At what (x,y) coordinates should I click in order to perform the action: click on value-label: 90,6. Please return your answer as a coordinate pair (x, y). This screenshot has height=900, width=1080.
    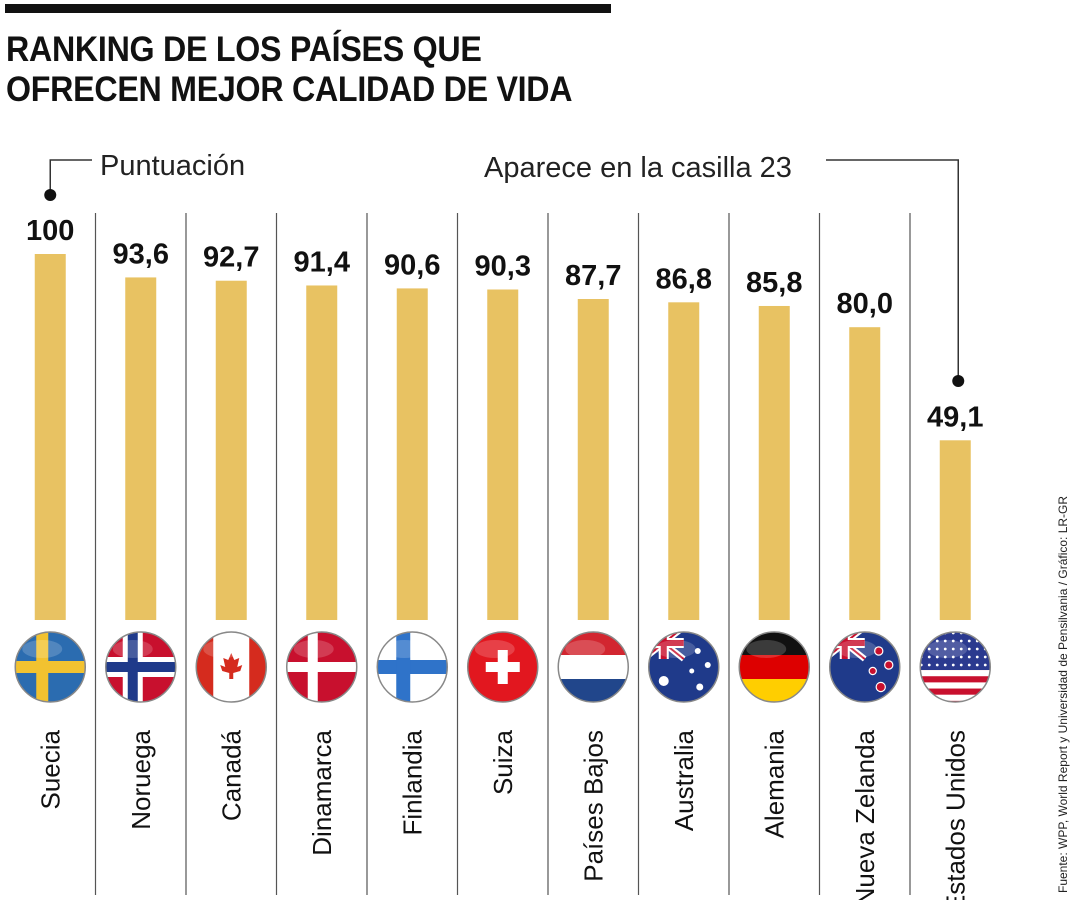
    Looking at the image, I should click on (412, 265).